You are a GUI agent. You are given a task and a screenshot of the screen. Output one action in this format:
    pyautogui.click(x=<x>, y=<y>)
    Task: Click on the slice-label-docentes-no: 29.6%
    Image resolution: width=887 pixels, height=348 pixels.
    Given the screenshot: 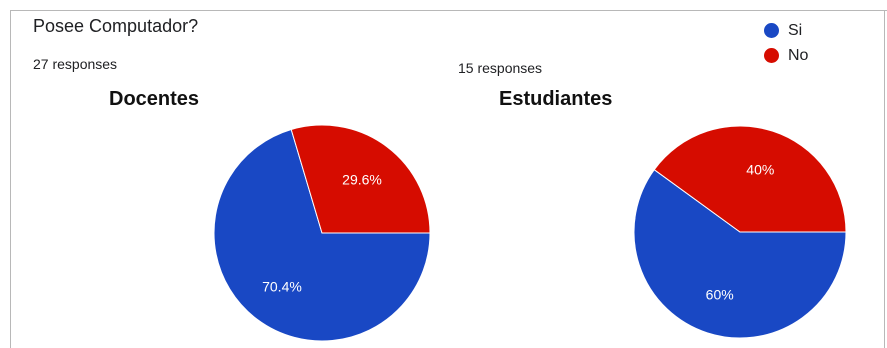 What is the action you would take?
    pyautogui.click(x=362, y=179)
    